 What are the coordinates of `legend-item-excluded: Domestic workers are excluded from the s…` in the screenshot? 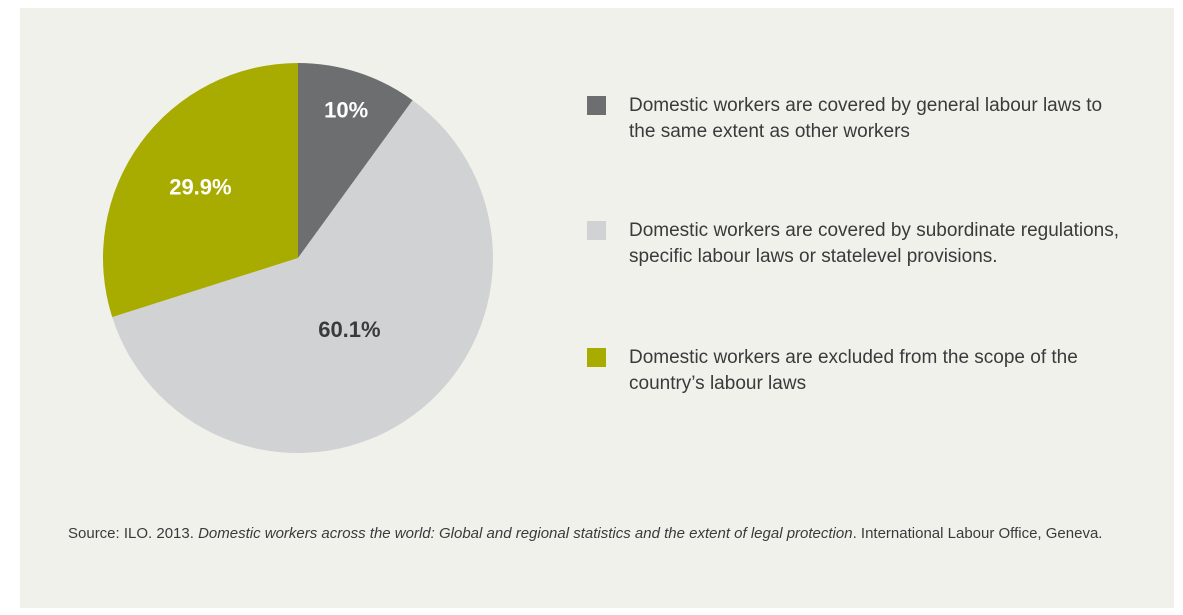 It's located at (867, 371).